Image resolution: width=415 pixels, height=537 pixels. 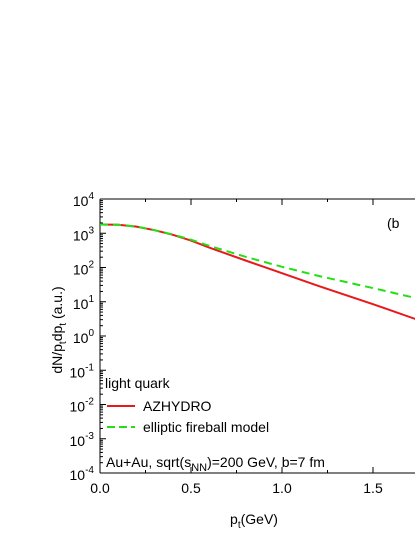 What do you see at coordinates (282, 488) in the screenshot?
I see `x-tick-label: 1.0` at bounding box center [282, 488].